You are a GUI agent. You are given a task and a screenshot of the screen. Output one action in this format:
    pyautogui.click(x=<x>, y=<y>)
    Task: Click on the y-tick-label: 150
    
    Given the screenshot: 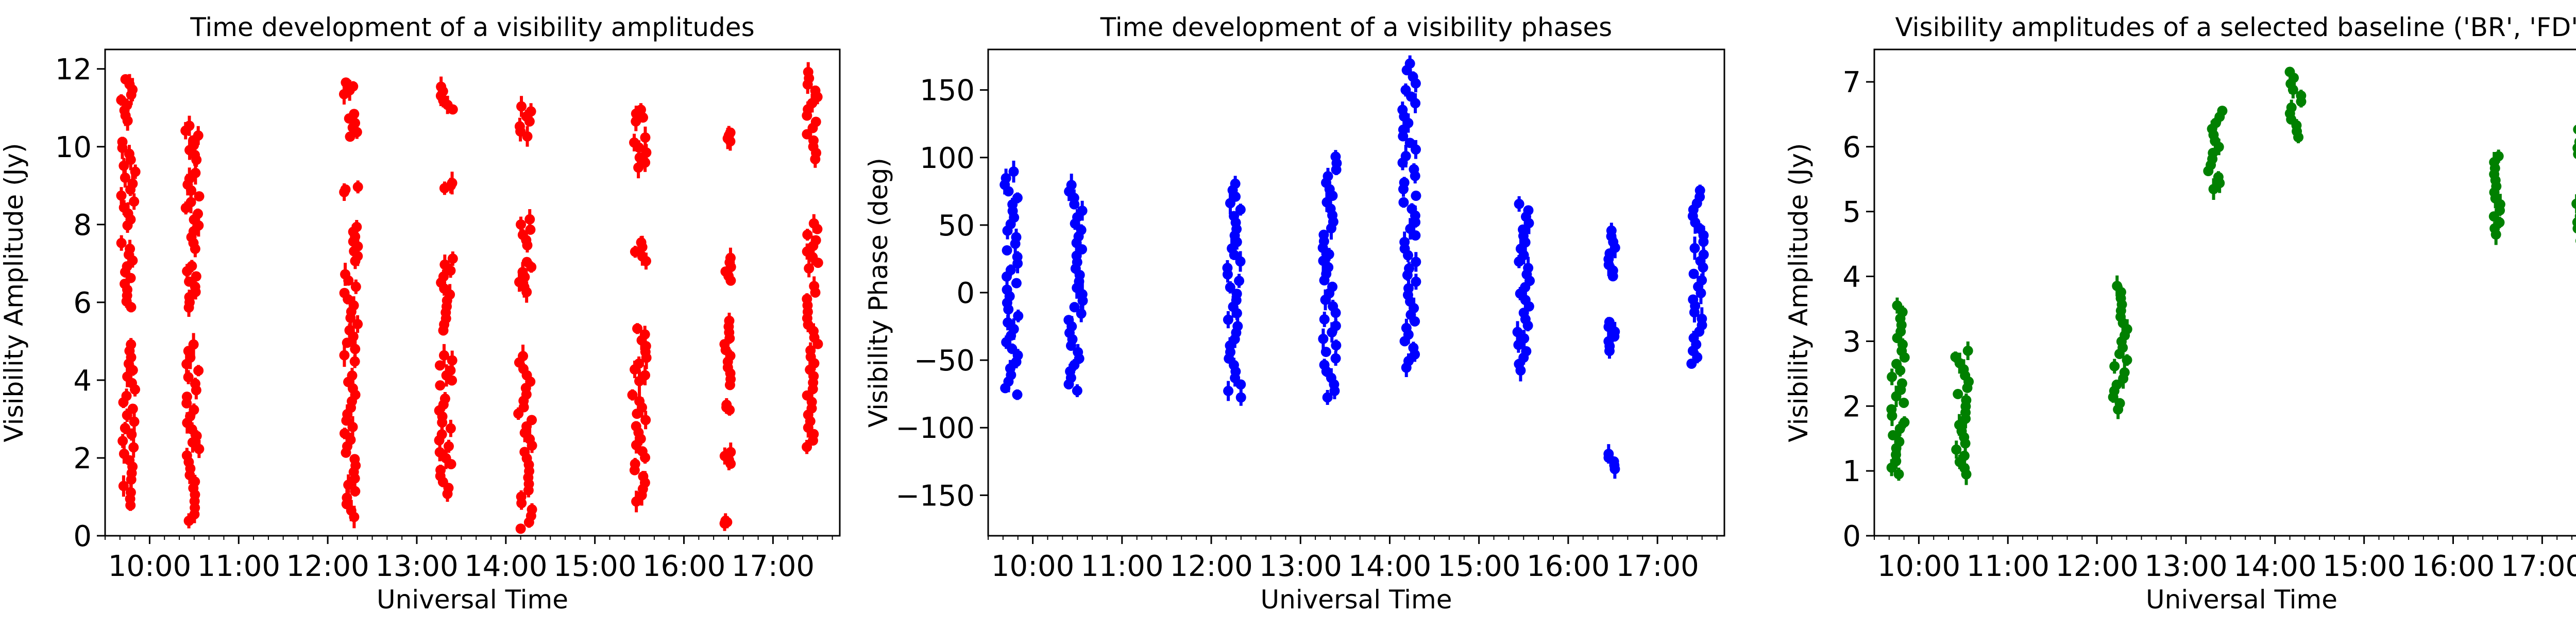 What is the action you would take?
    pyautogui.click(x=947, y=91)
    